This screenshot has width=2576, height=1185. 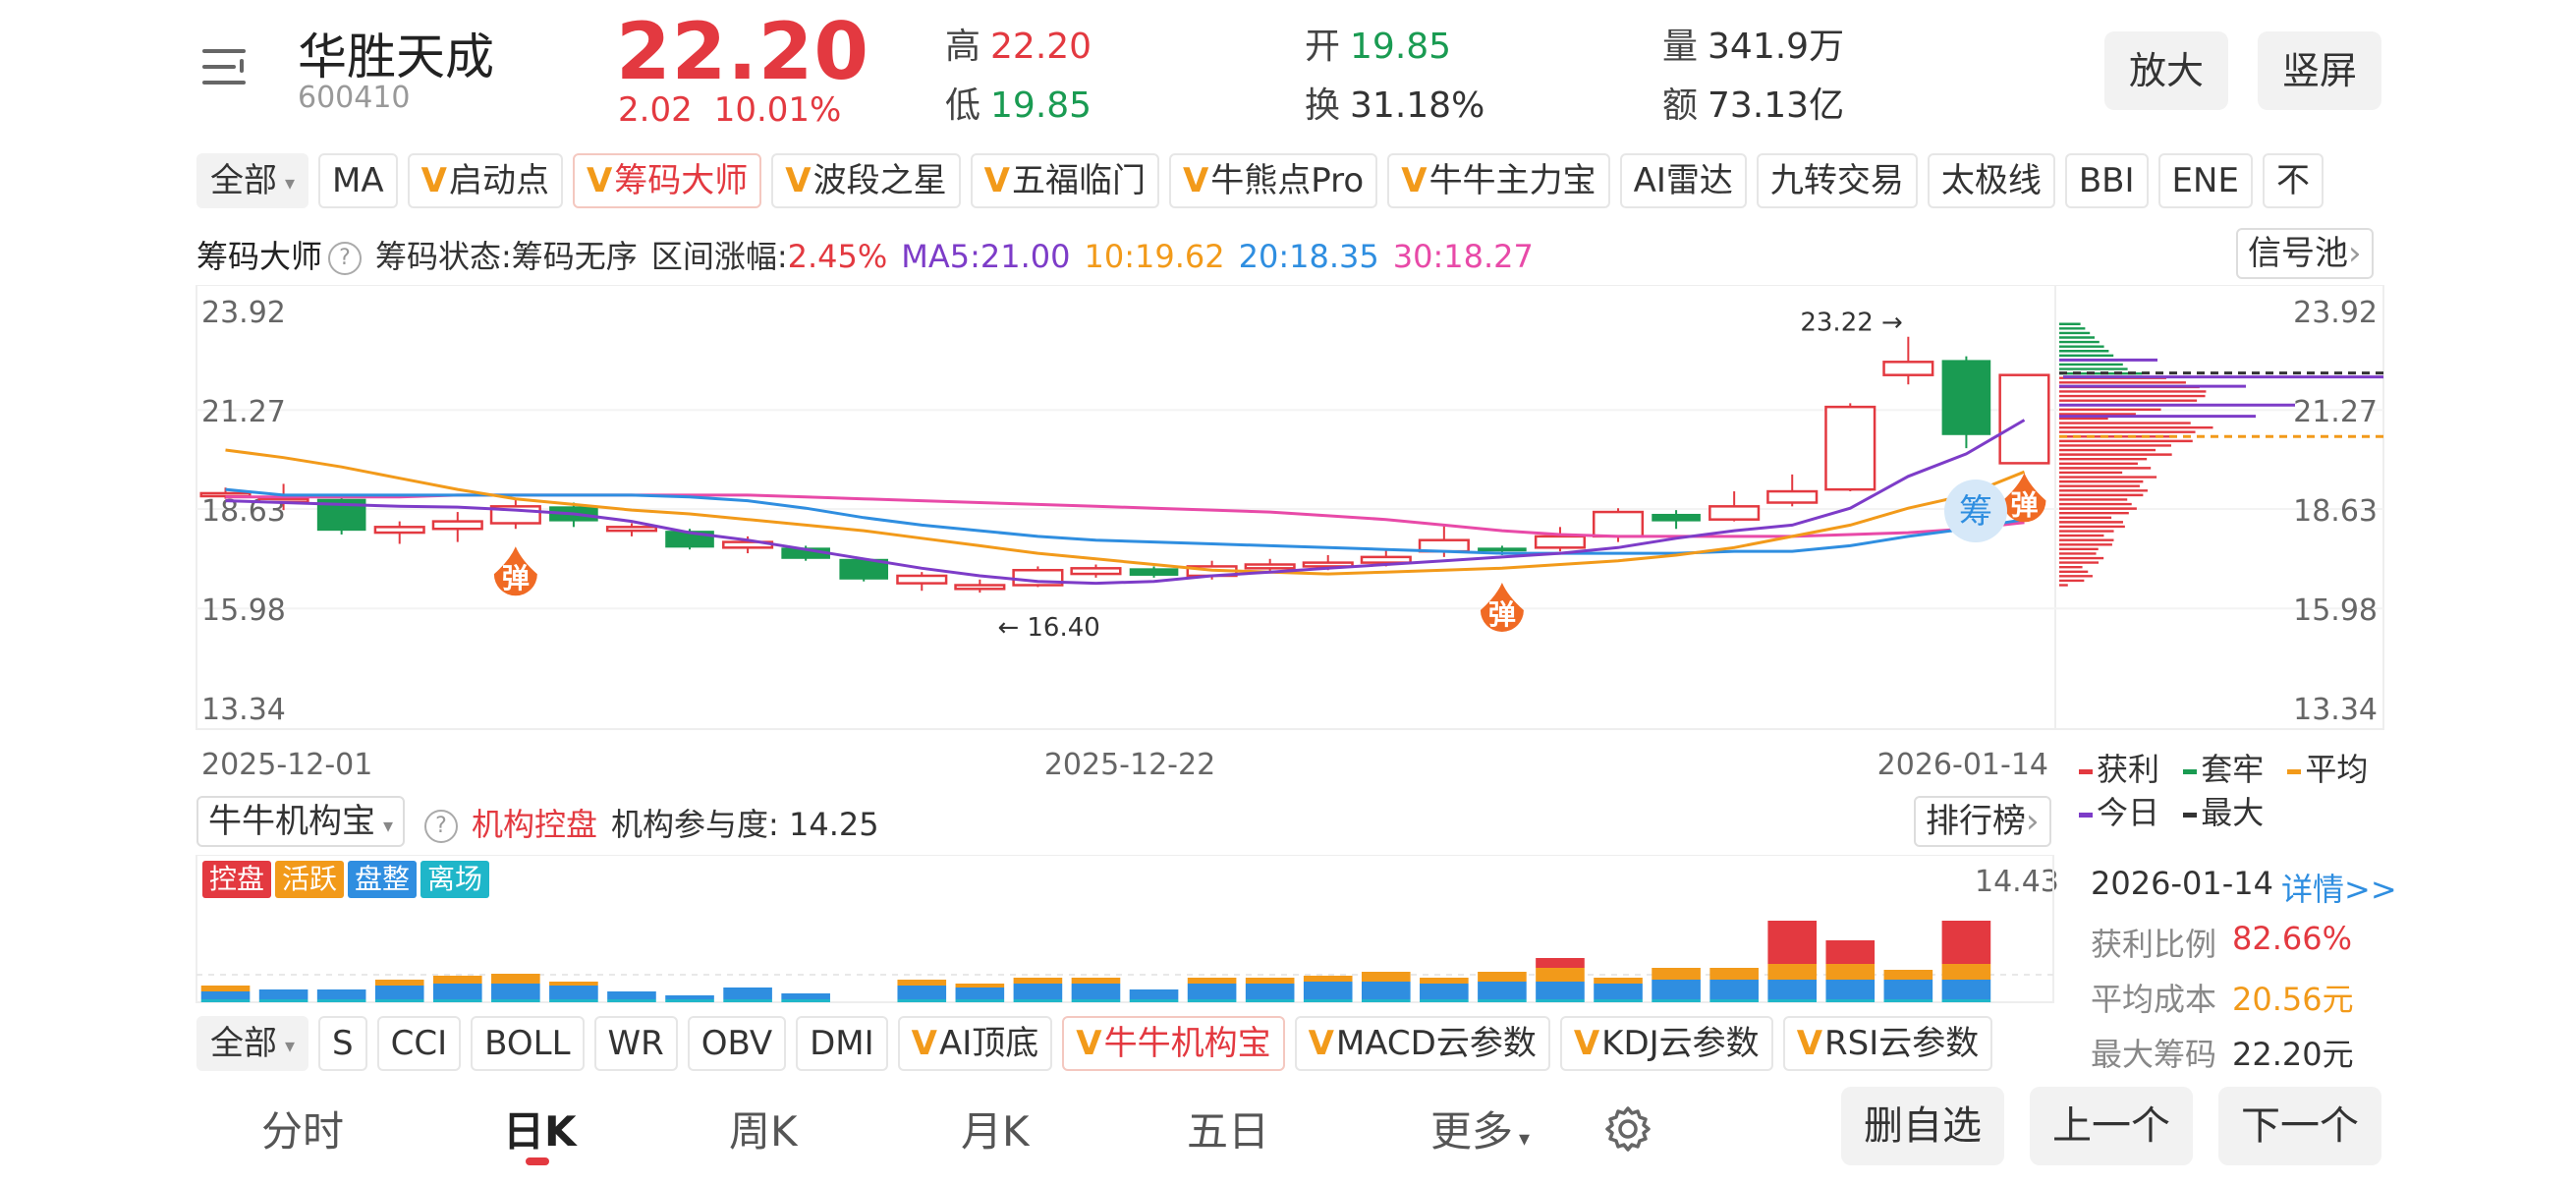 What do you see at coordinates (303, 1131) in the screenshot?
I see `tab-intraday: 分时` at bounding box center [303, 1131].